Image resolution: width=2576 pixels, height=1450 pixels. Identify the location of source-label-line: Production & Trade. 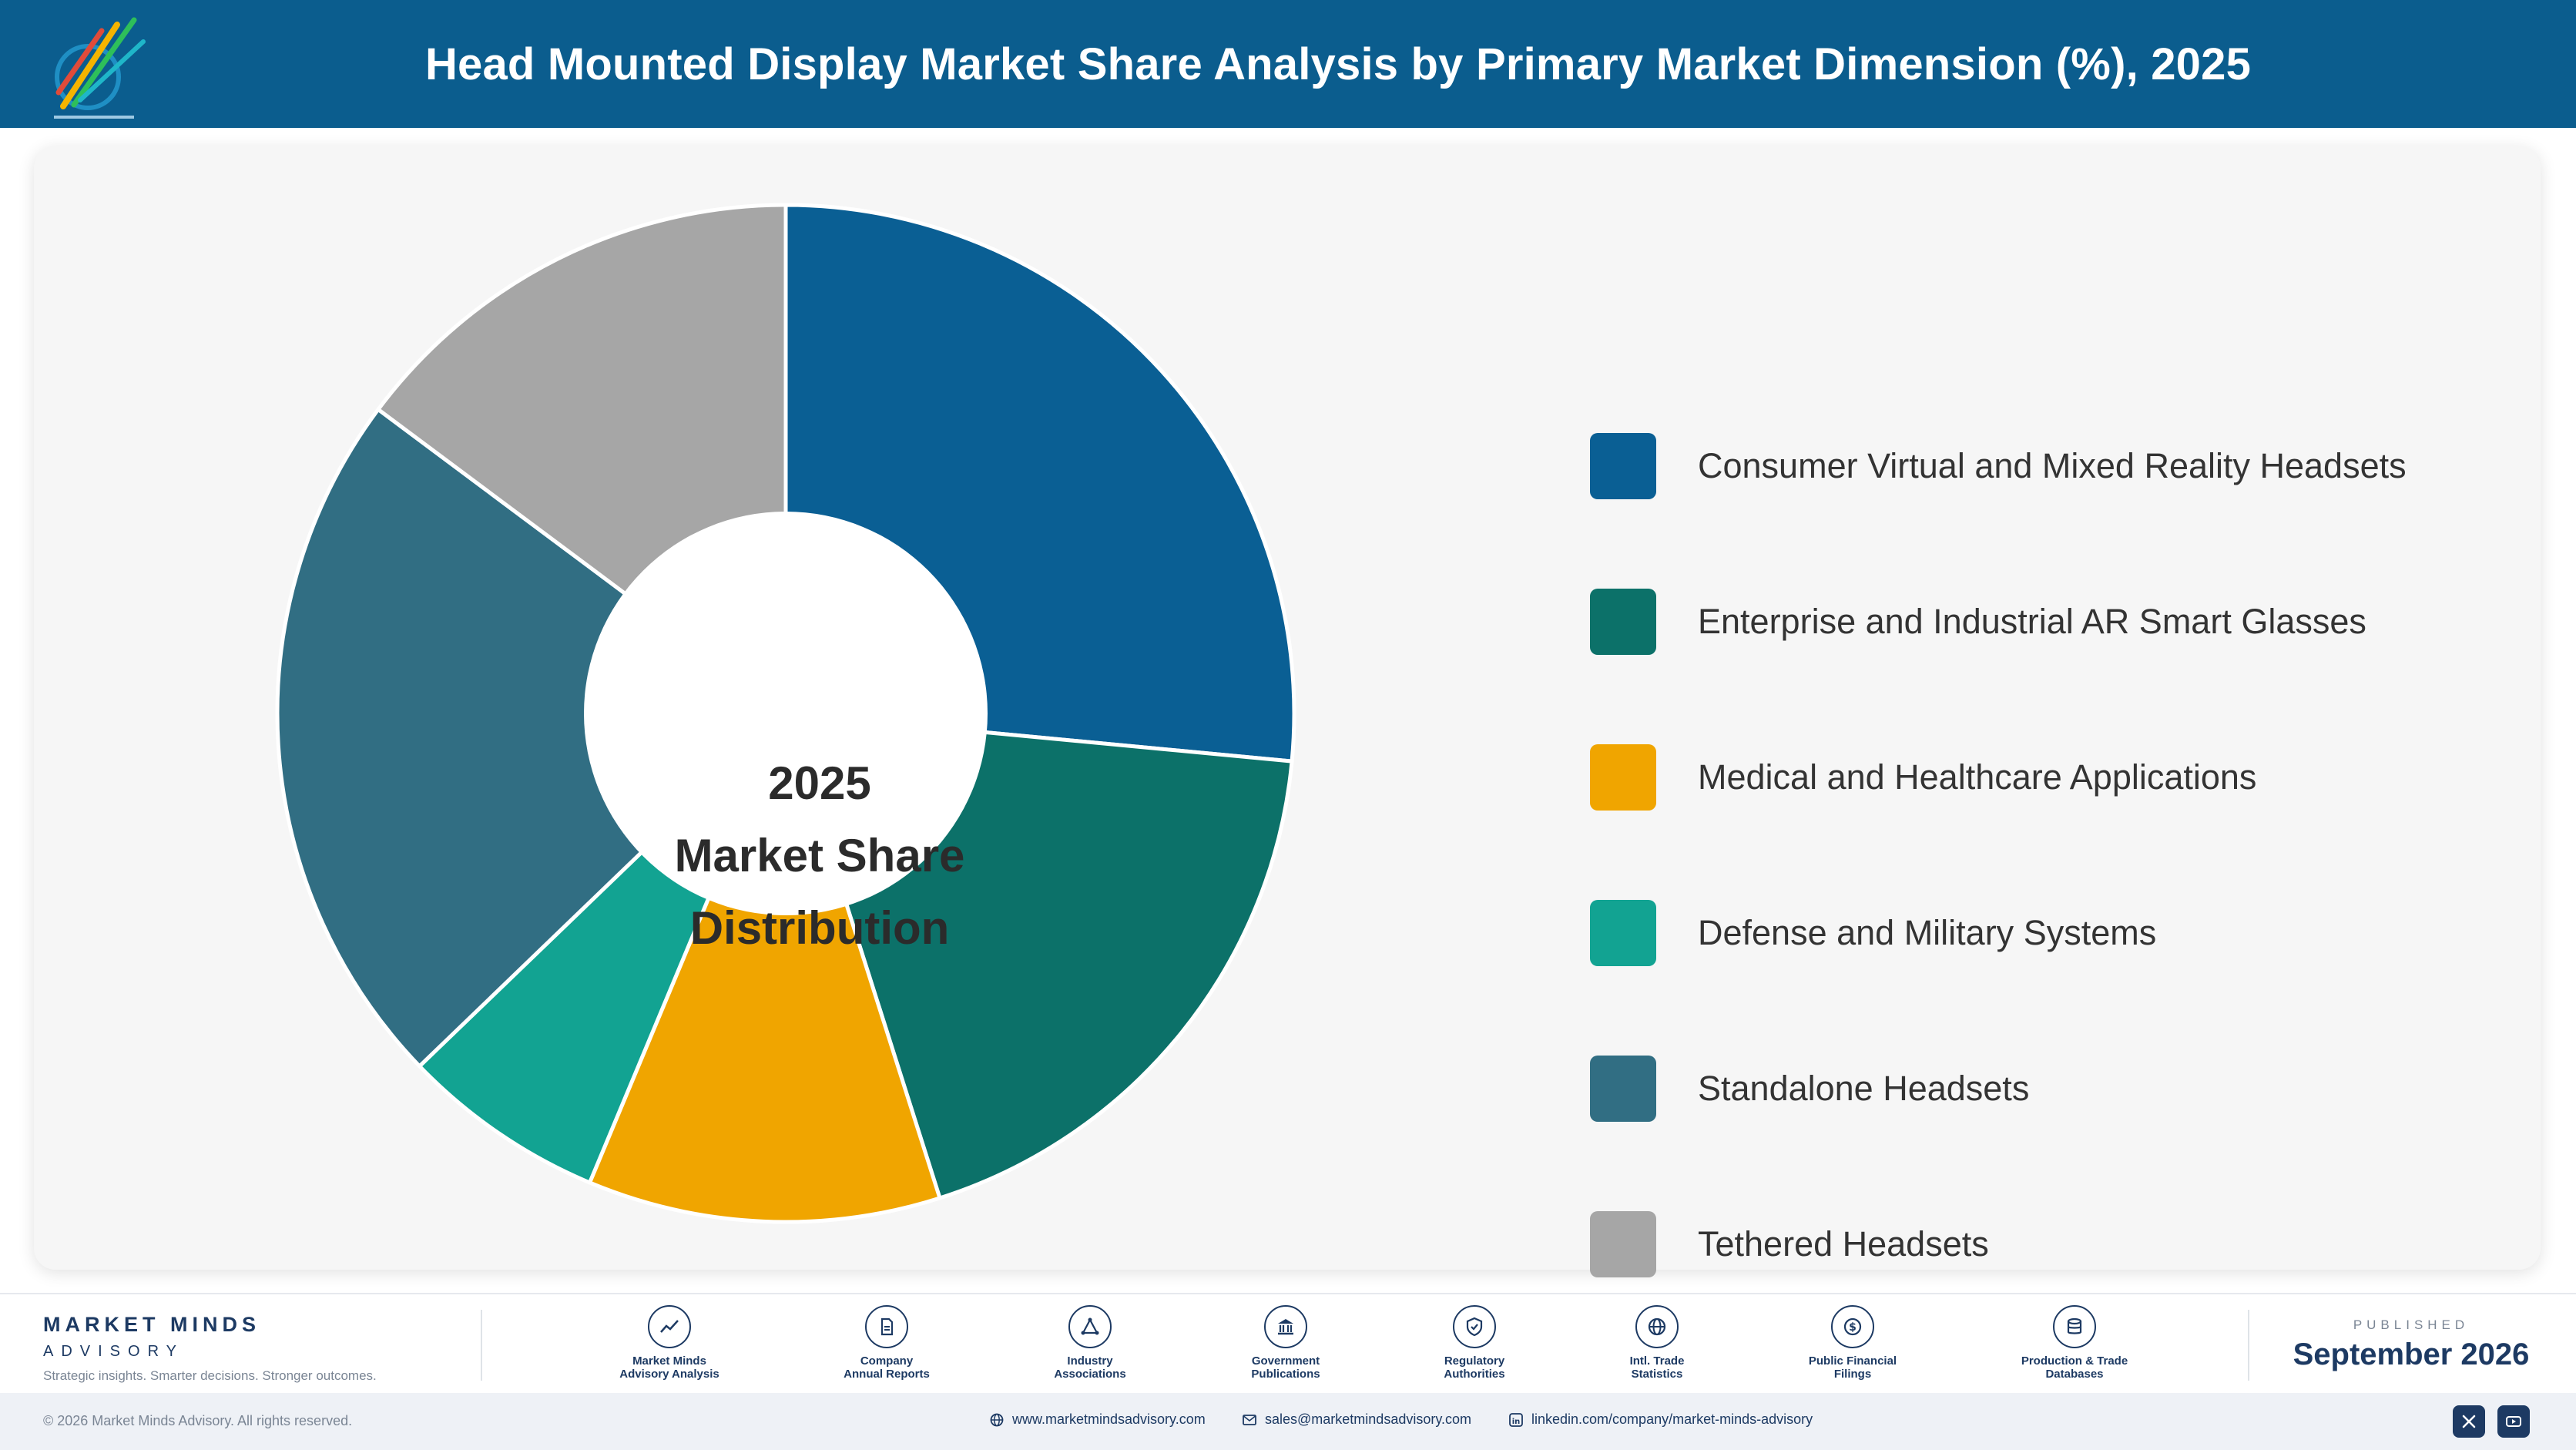
(2074, 1361).